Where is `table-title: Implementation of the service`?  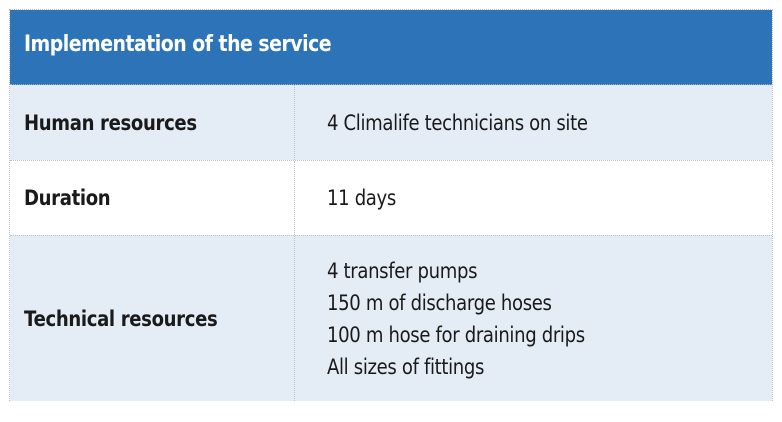
table-title: Implementation of the service is located at coordinates (178, 44).